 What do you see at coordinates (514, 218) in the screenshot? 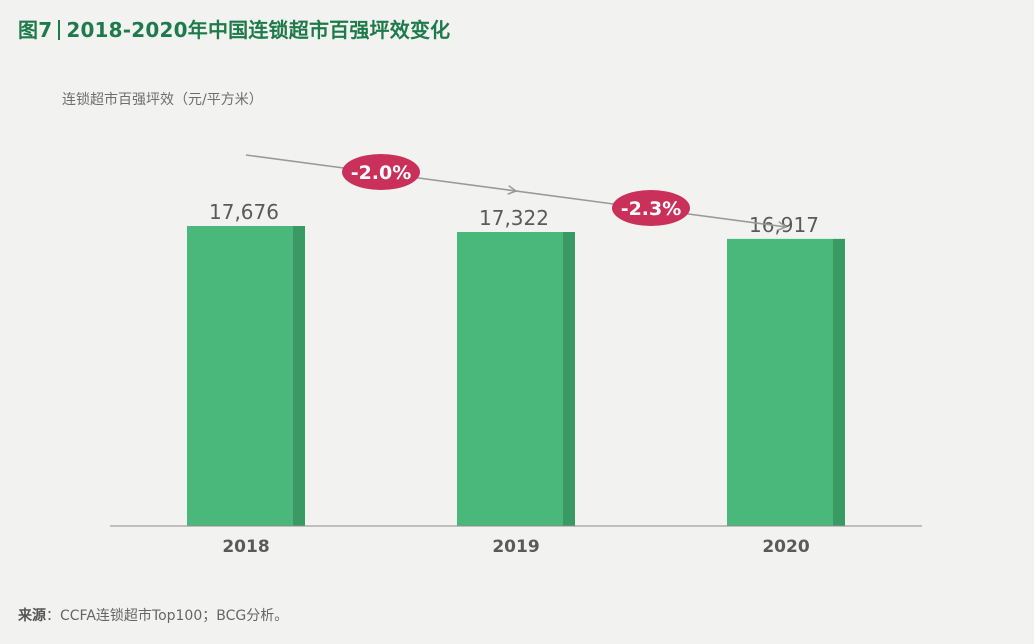
I see `data-label-2019: 17,322` at bounding box center [514, 218].